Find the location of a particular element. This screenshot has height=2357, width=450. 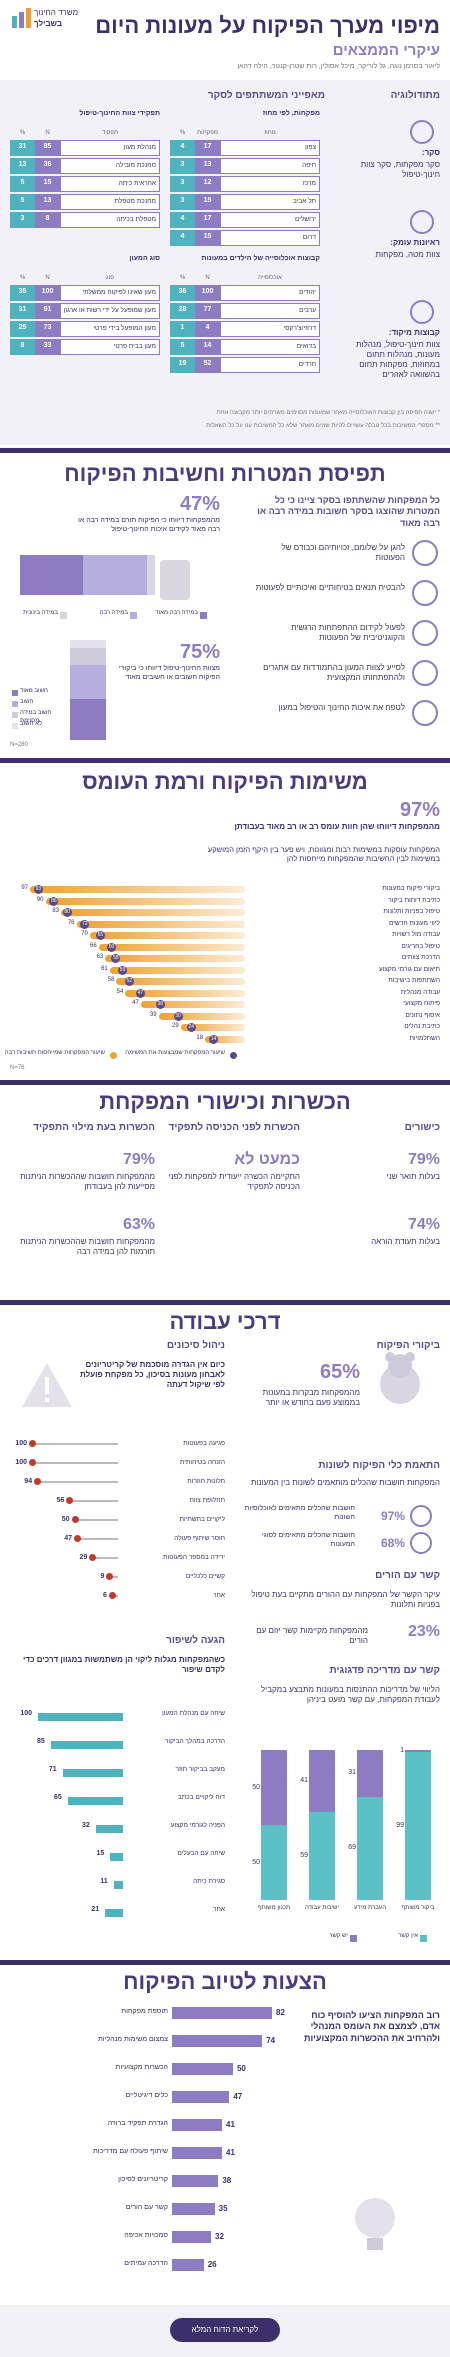

cell: 15 is located at coordinates (207, 238).